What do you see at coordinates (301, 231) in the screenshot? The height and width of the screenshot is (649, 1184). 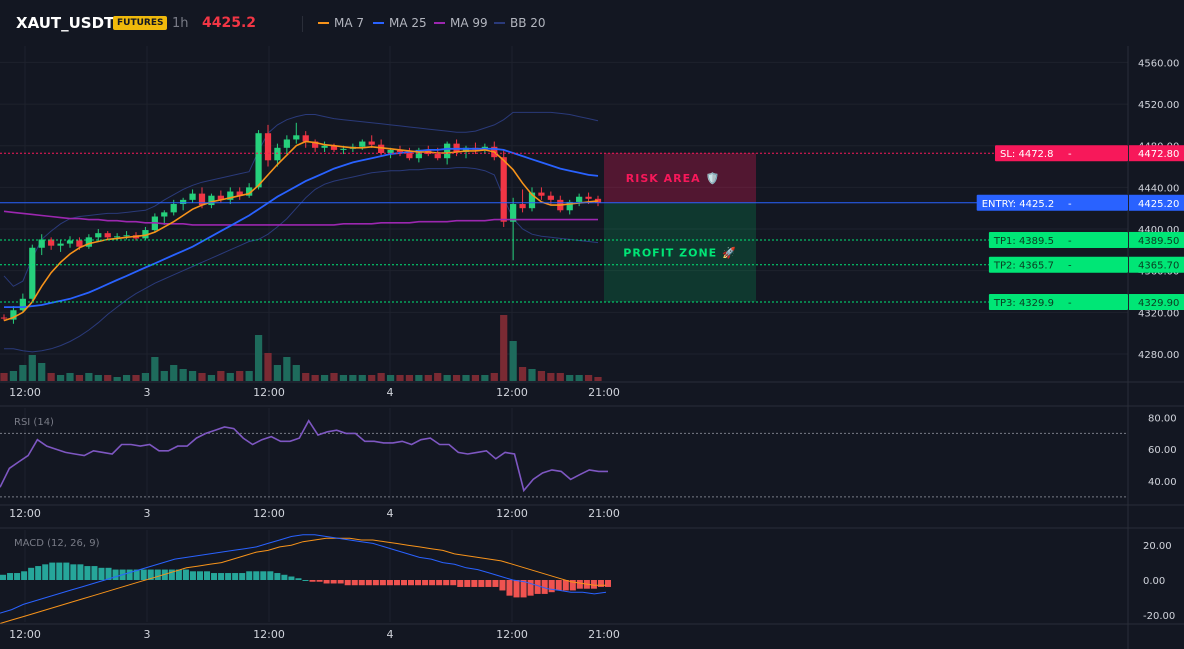 I see `ma7-line` at bounding box center [301, 231].